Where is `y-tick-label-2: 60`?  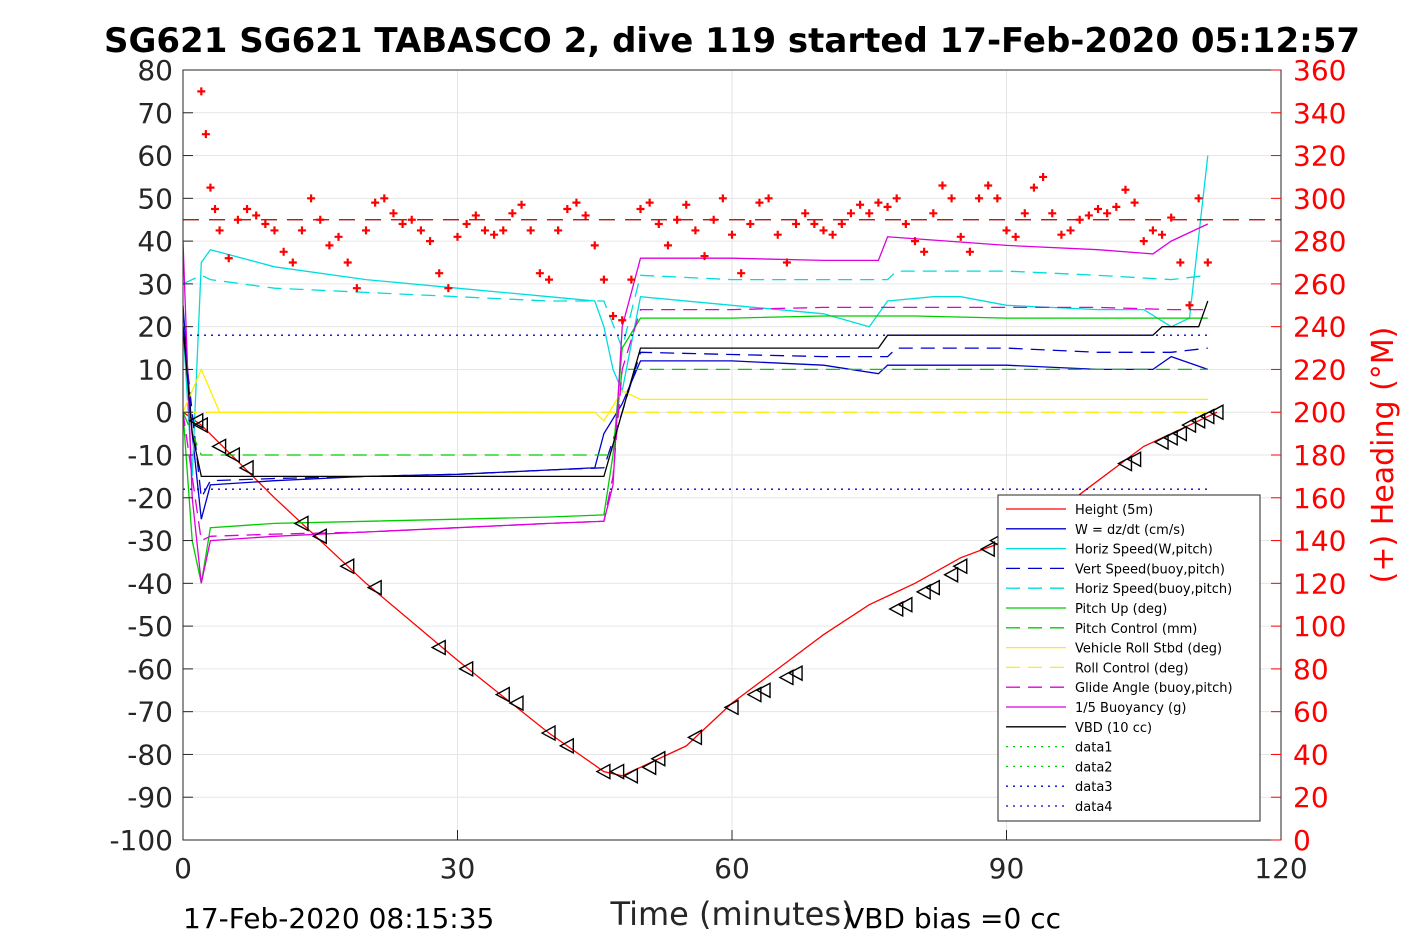 y-tick-label-2: 60 is located at coordinates (155, 156).